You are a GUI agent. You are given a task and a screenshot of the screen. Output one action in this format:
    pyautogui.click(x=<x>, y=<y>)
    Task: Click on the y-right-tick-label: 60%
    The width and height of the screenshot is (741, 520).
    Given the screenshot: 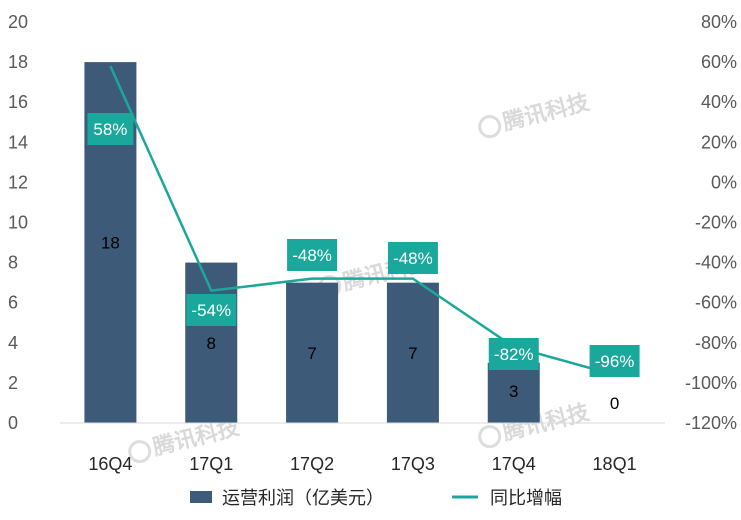 What is the action you would take?
    pyautogui.click(x=719, y=62)
    